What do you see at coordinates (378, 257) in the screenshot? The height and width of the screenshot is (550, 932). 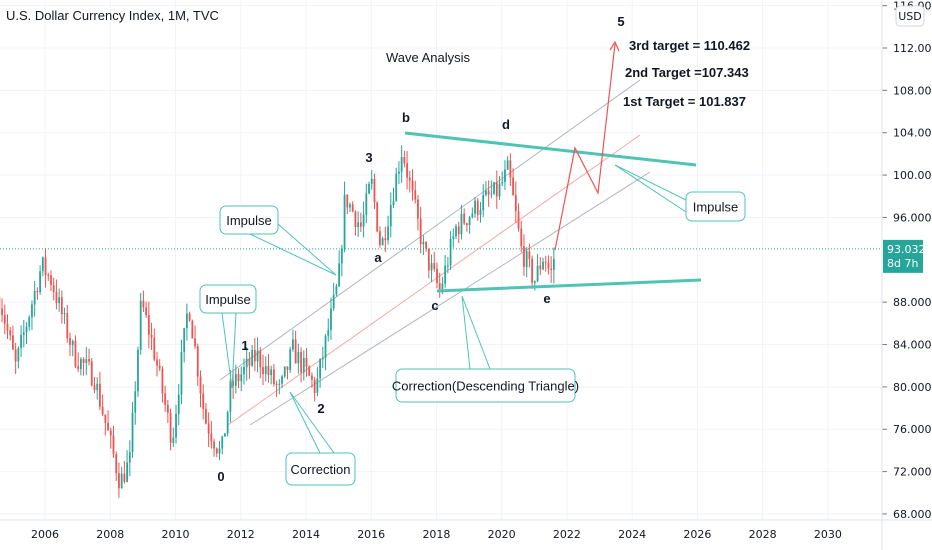 I see `wave-label: a` at bounding box center [378, 257].